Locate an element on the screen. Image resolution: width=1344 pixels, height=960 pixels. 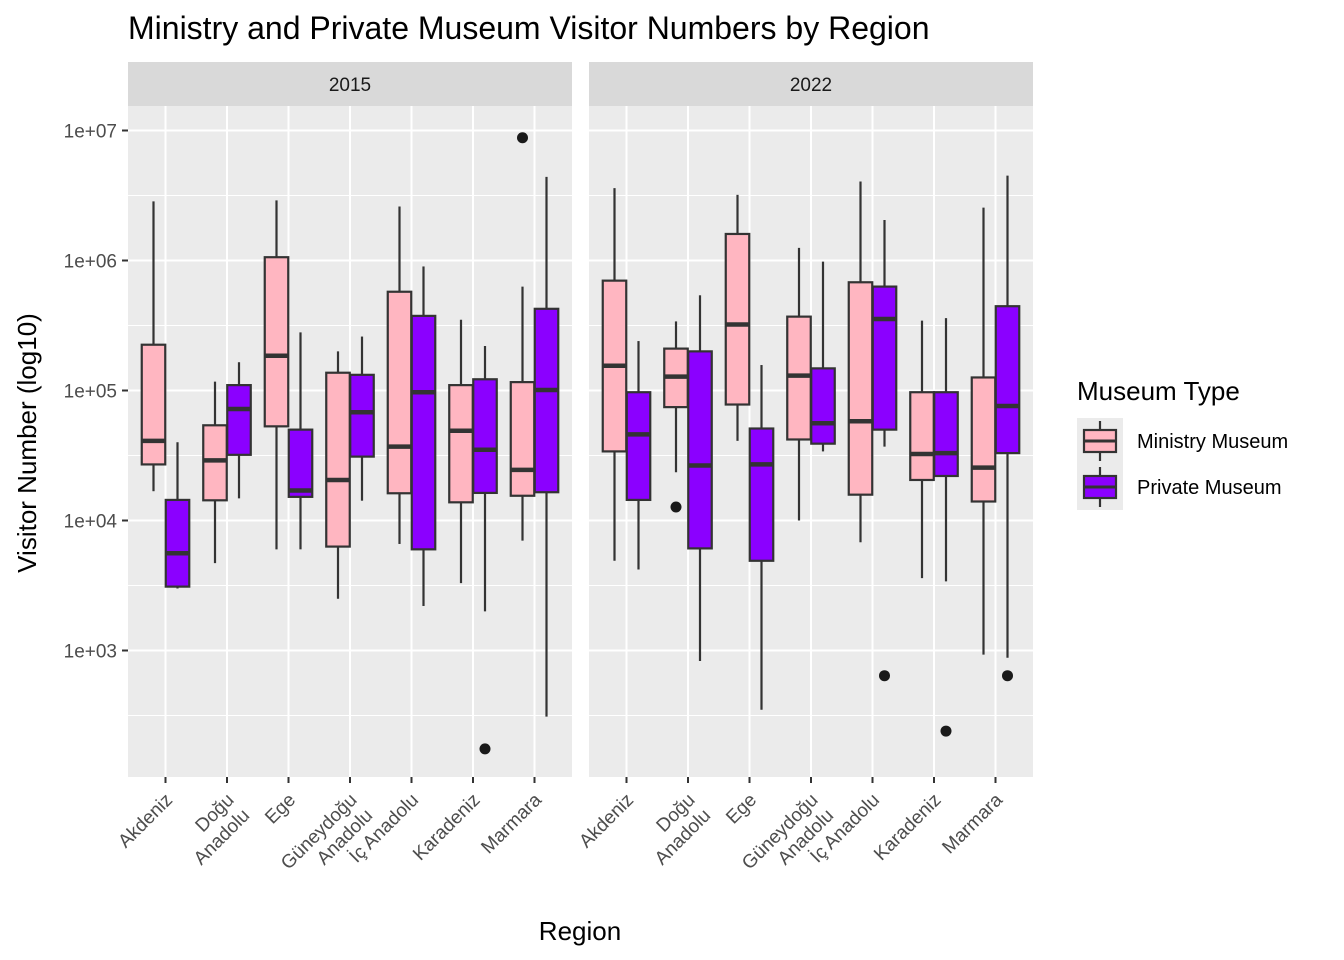
facet-strip-label: 2022 is located at coordinates (811, 85).